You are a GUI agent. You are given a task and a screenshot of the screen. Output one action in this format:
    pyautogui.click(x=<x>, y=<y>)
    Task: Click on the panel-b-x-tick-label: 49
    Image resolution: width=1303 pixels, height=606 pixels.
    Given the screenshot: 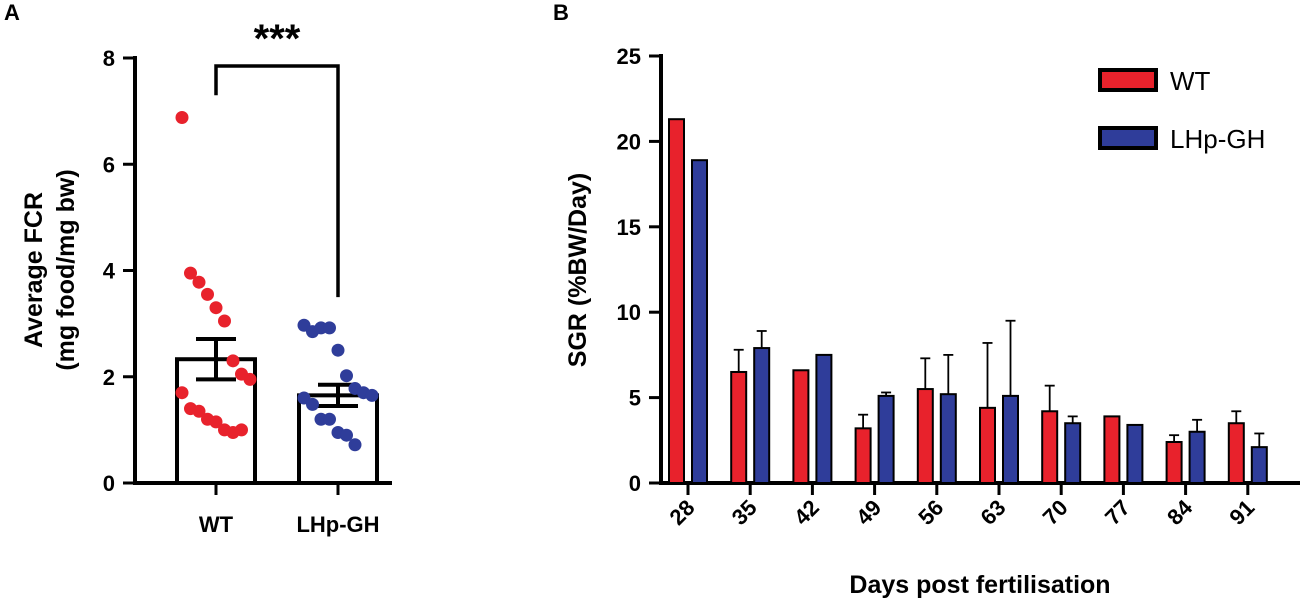 What is the action you would take?
    pyautogui.click(x=868, y=512)
    